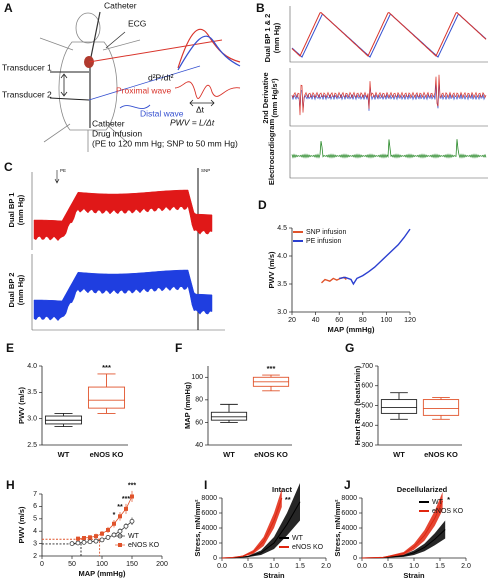  I want to click on pe-arrow, so click(57, 177).